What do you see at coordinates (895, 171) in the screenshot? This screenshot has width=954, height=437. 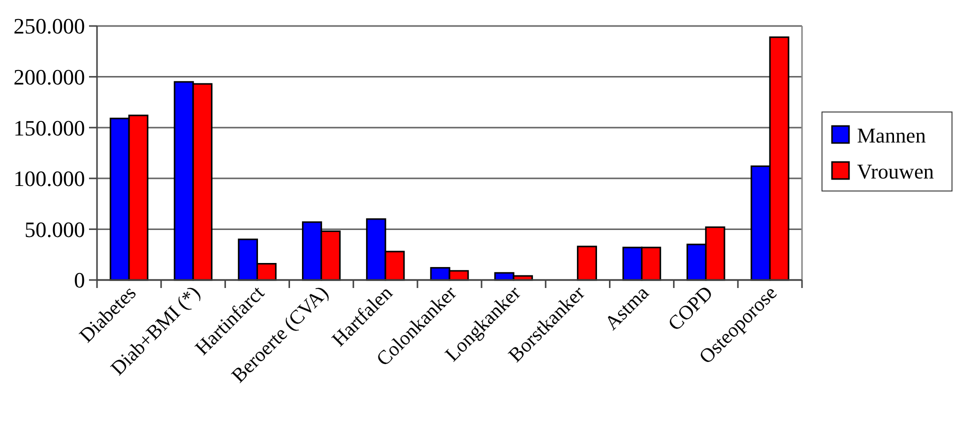 I see `legend-label: Vrouwen` at bounding box center [895, 171].